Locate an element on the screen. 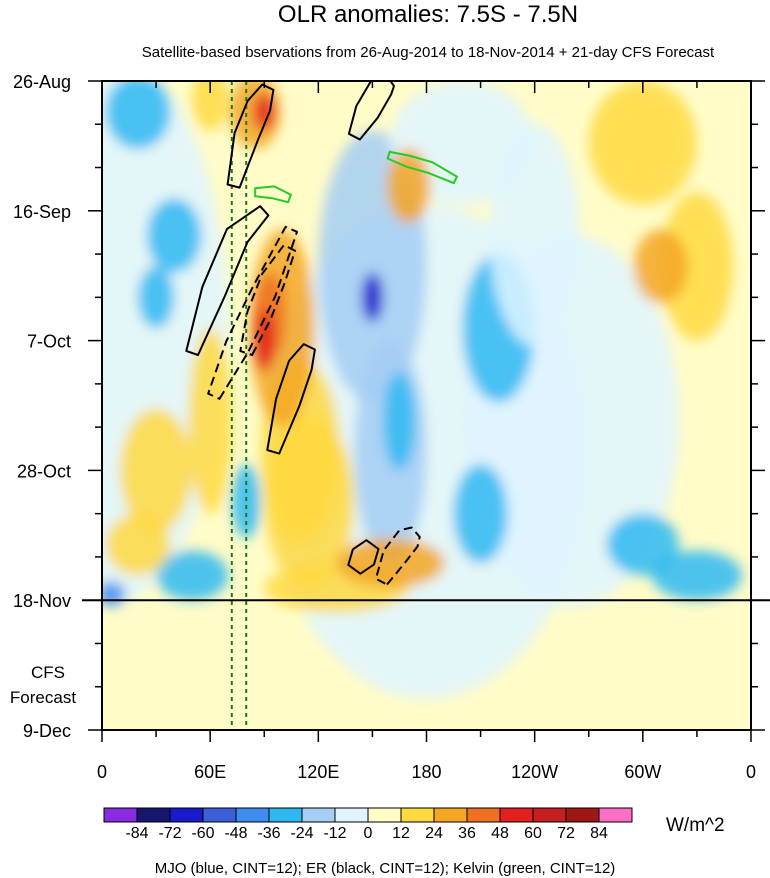 This screenshot has height=878, width=770. colorbar-level-label: -36 is located at coordinates (268, 833).